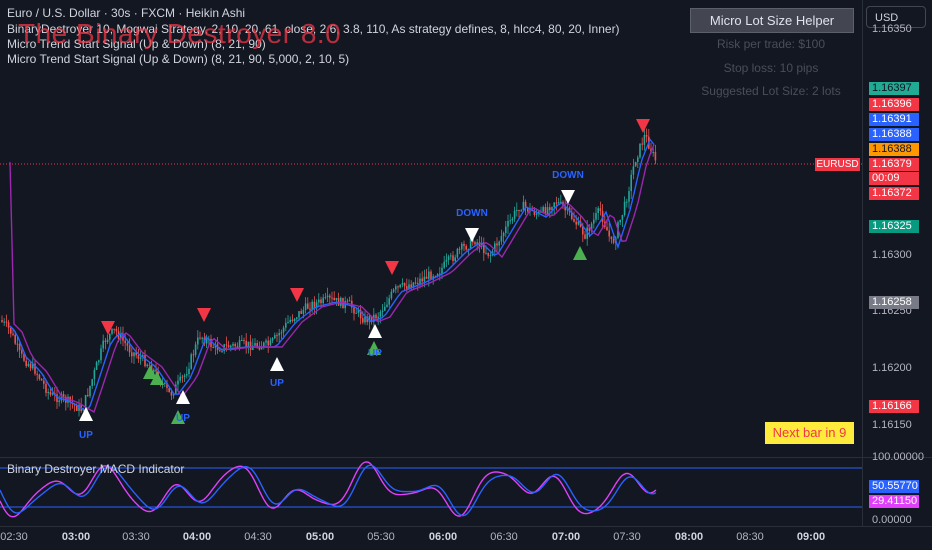 This screenshot has height=550, width=932. Describe the element at coordinates (320, 537) in the screenshot. I see `time-axis-tick: 05:00` at that location.